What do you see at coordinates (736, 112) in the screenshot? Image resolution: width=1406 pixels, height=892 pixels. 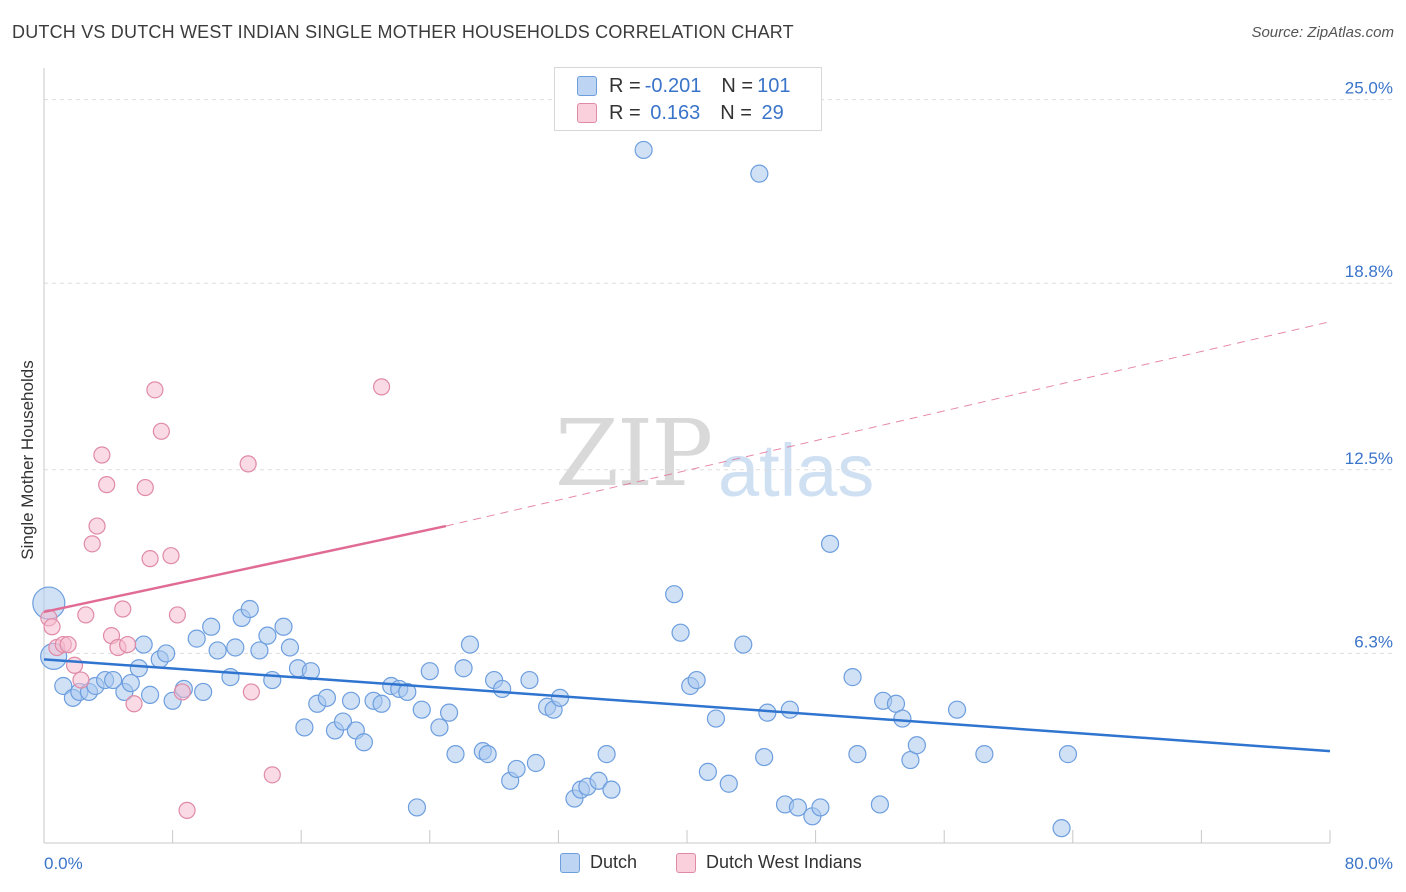 I see `legend-n-label: N =` at bounding box center [736, 112].